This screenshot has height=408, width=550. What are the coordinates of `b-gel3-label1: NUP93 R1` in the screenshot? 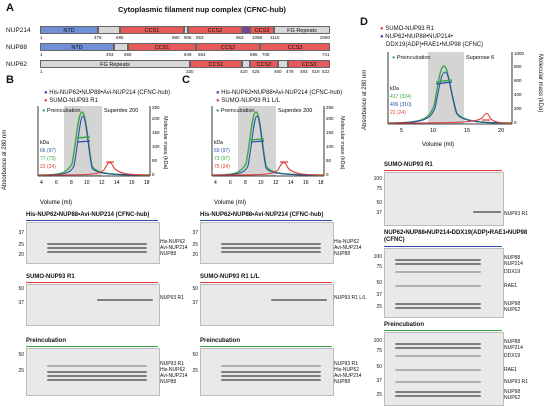 It's located at (172, 364).